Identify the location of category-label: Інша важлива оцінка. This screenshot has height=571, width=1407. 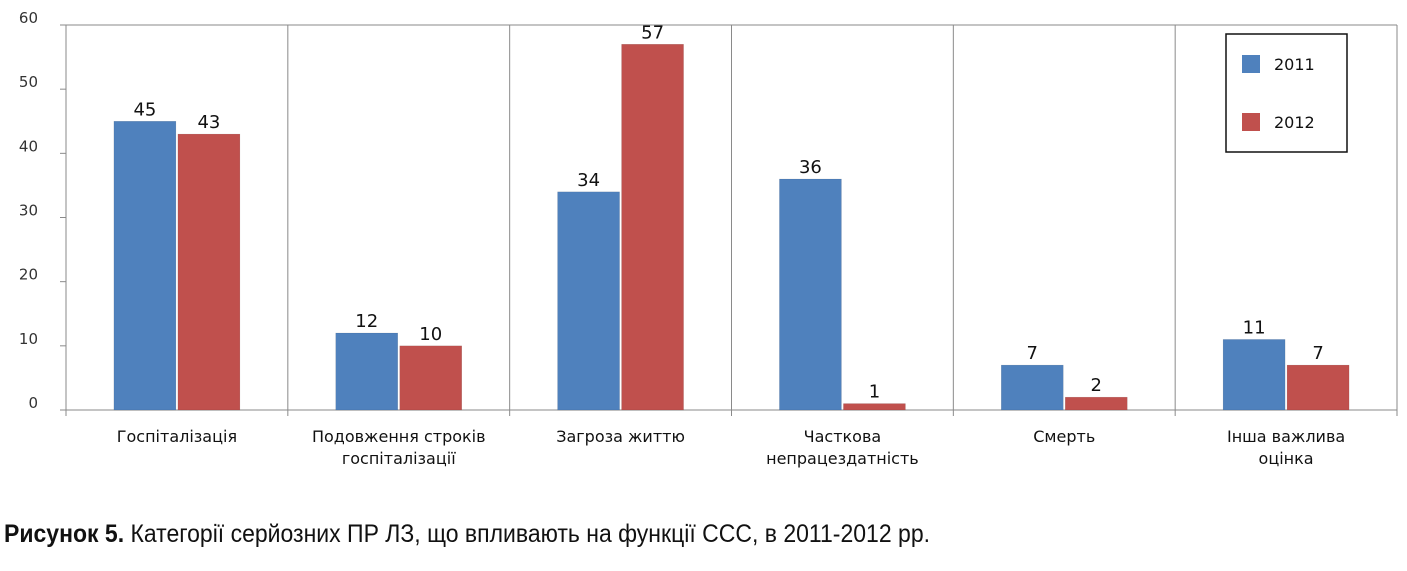
(1286, 447).